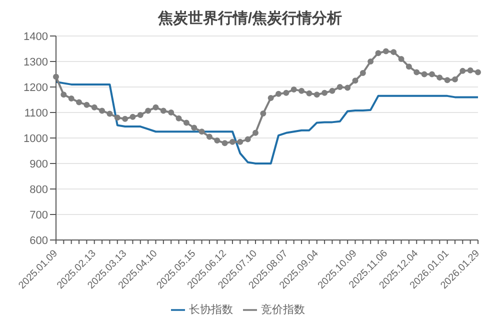  I want to click on legend-label: 竞价指数, so click(283, 310).